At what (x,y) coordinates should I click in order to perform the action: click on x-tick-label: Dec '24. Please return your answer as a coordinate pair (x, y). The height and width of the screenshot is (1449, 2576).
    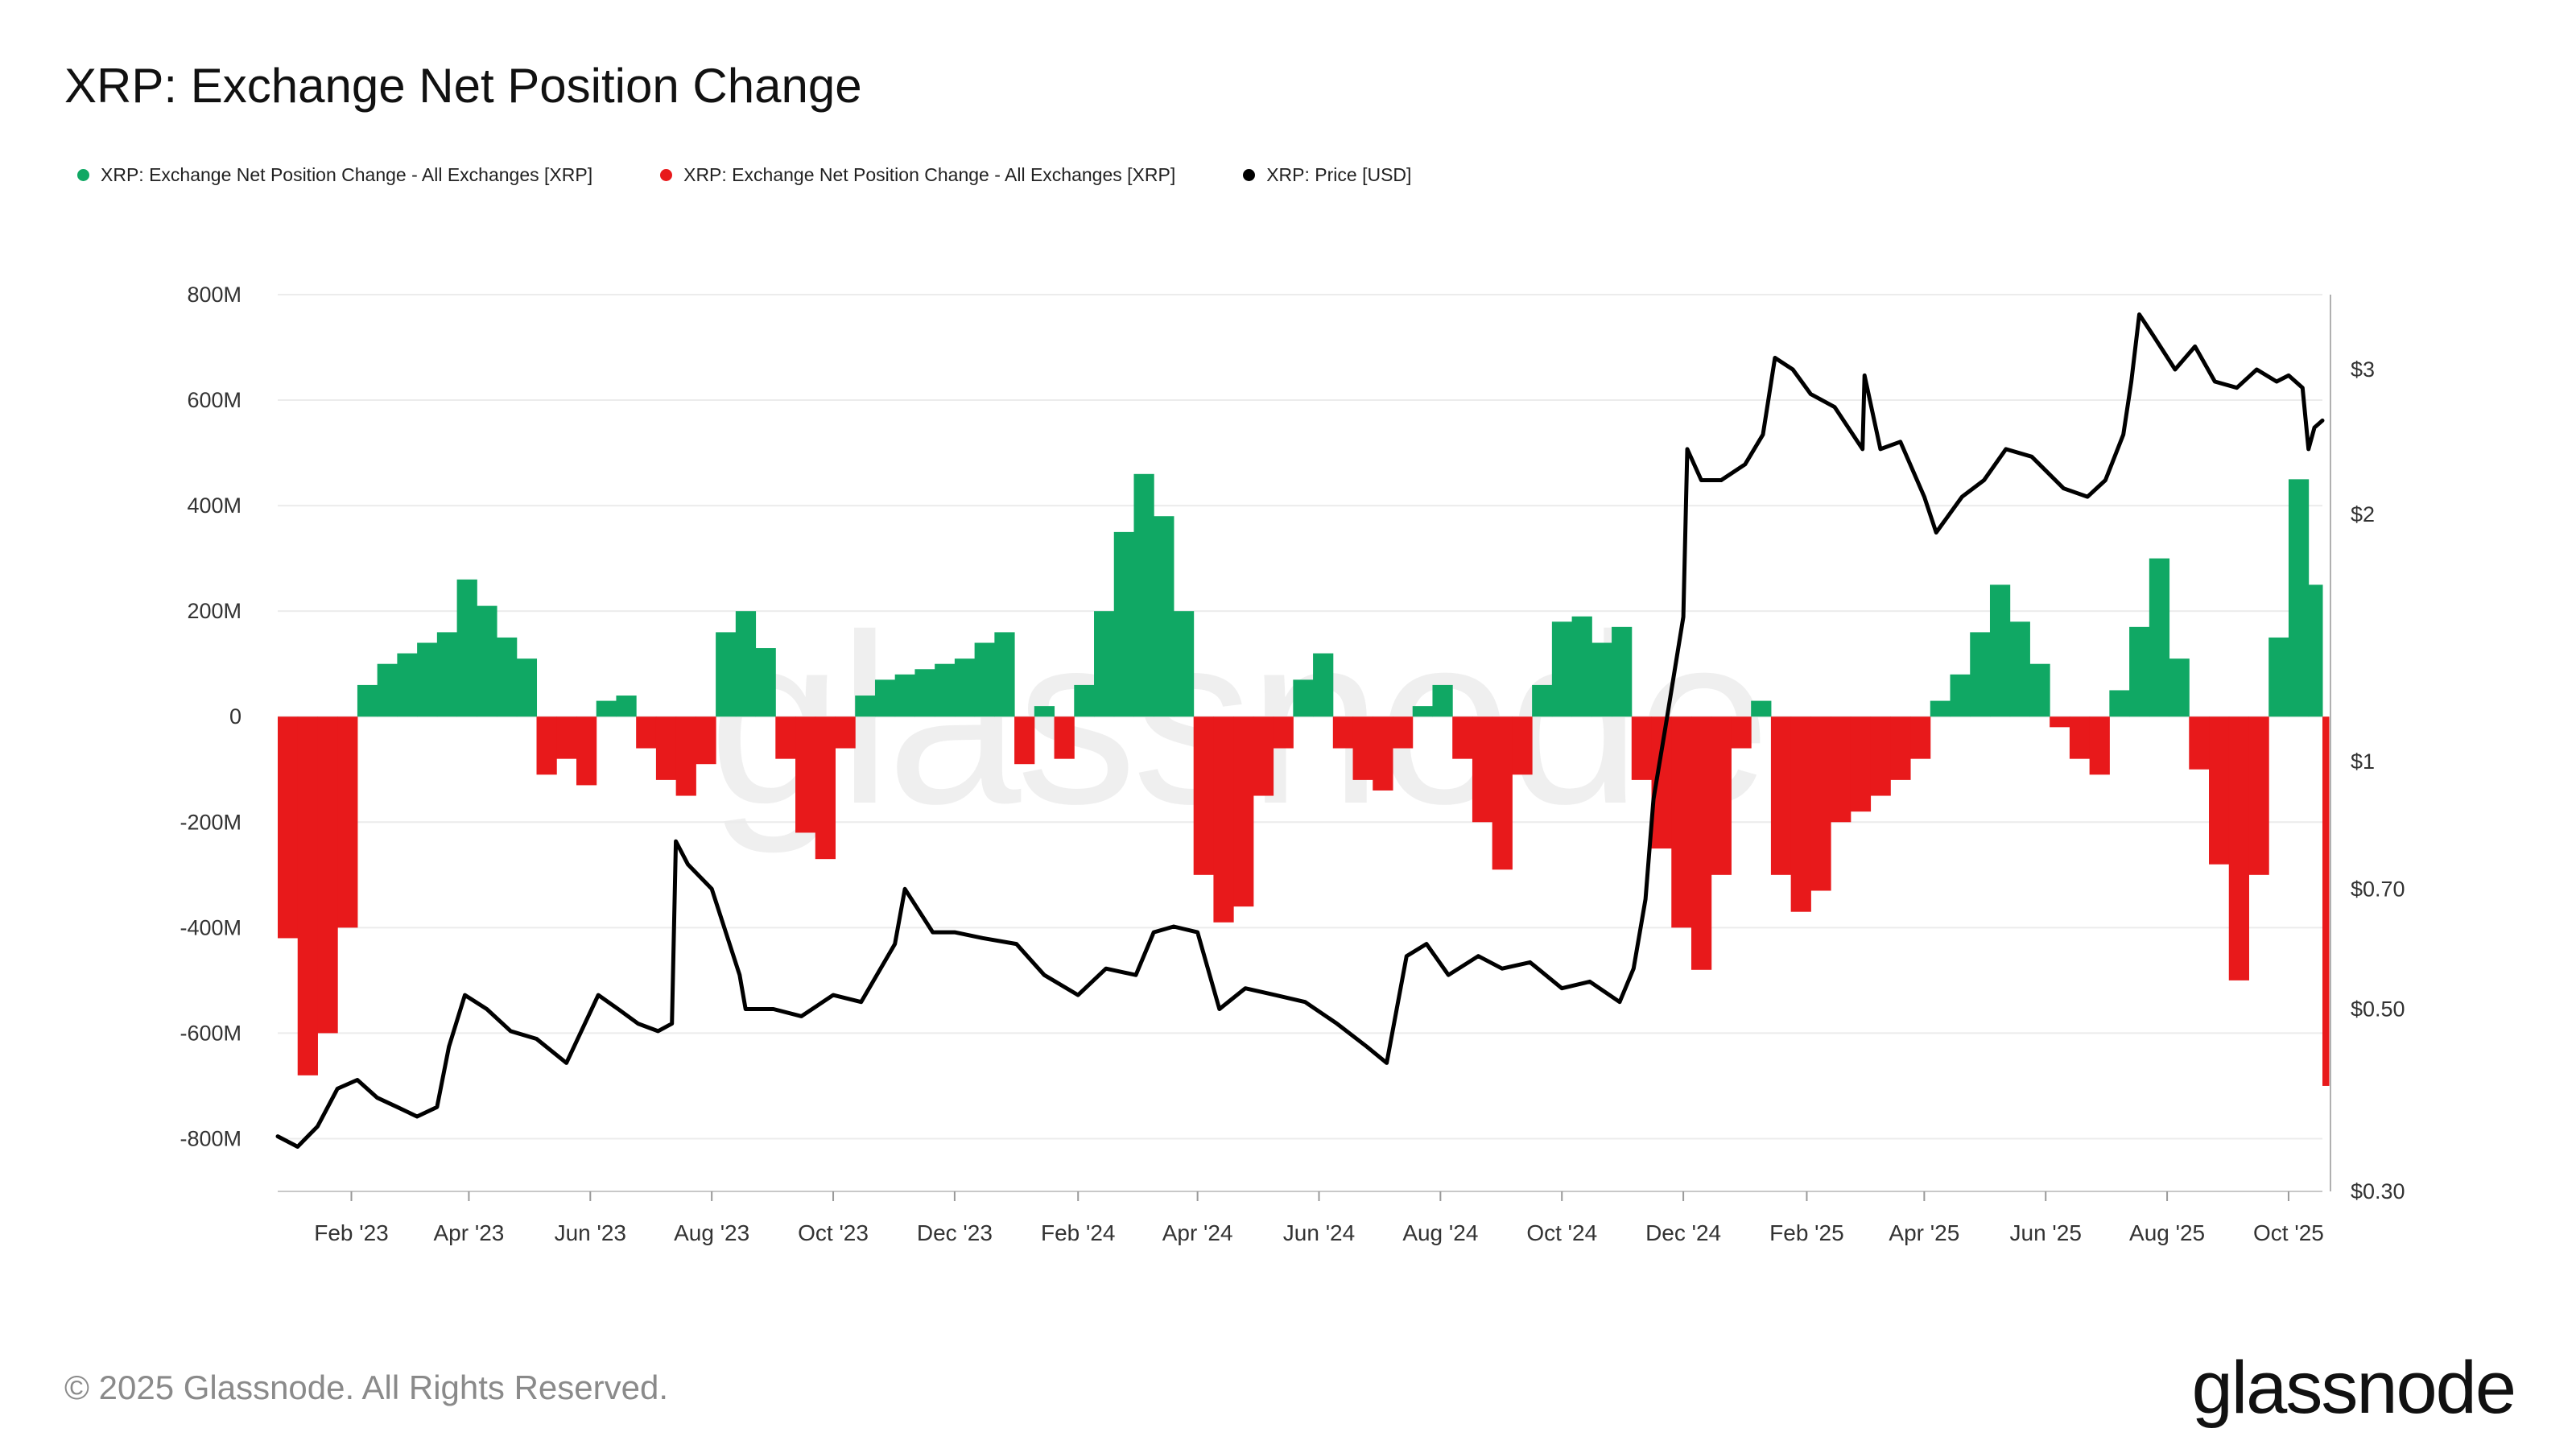
    Looking at the image, I should click on (1683, 1232).